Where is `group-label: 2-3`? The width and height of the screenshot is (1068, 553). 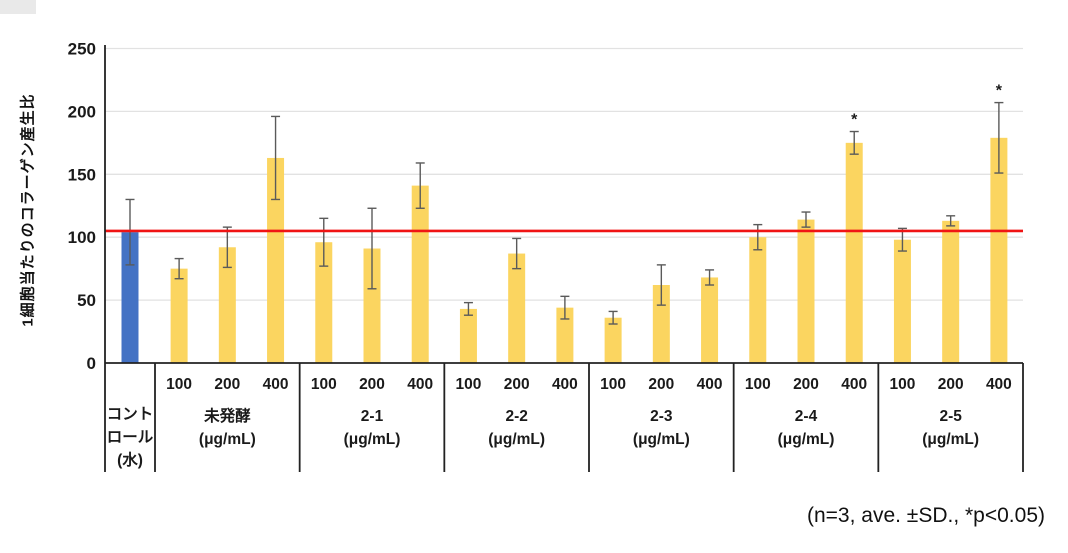 group-label: 2-3 is located at coordinates (661, 416).